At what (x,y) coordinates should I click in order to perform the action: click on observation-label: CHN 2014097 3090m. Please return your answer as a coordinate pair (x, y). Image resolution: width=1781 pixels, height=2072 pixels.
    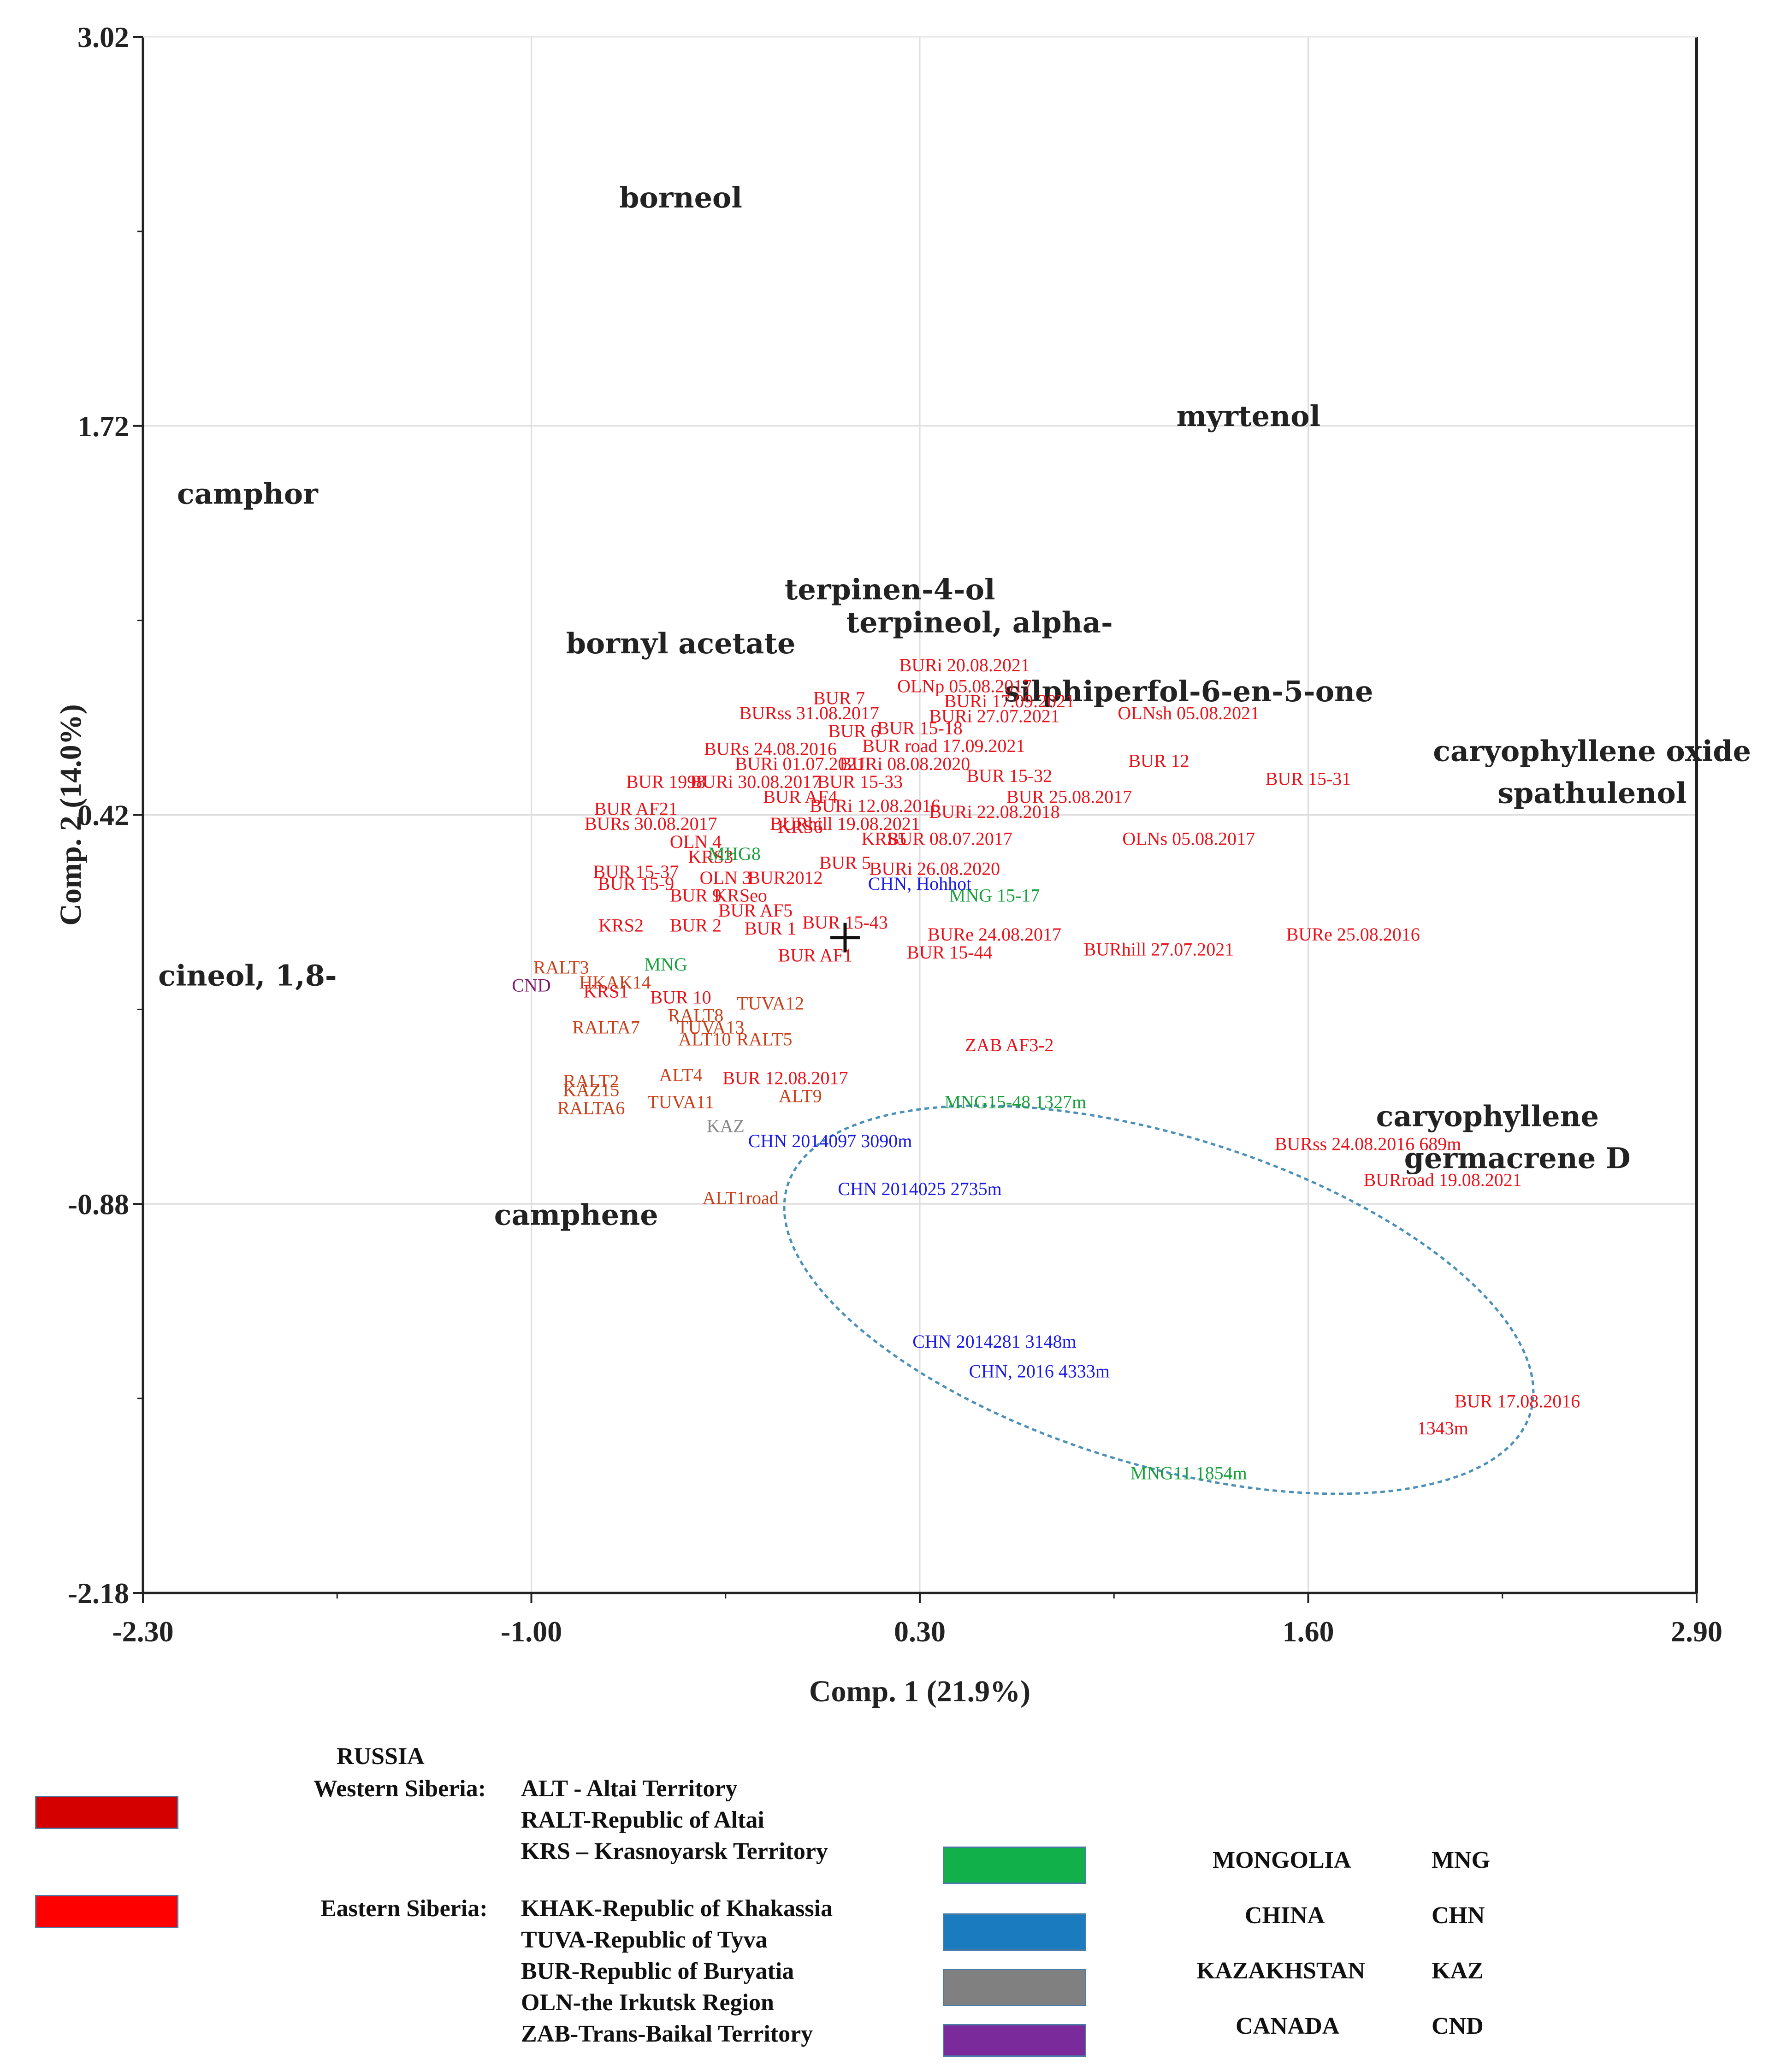
    Looking at the image, I should click on (830, 1141).